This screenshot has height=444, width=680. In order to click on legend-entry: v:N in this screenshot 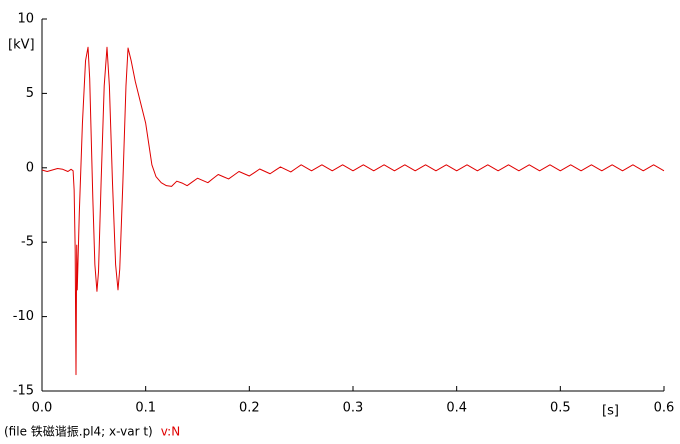, I will do `click(170, 432)`.